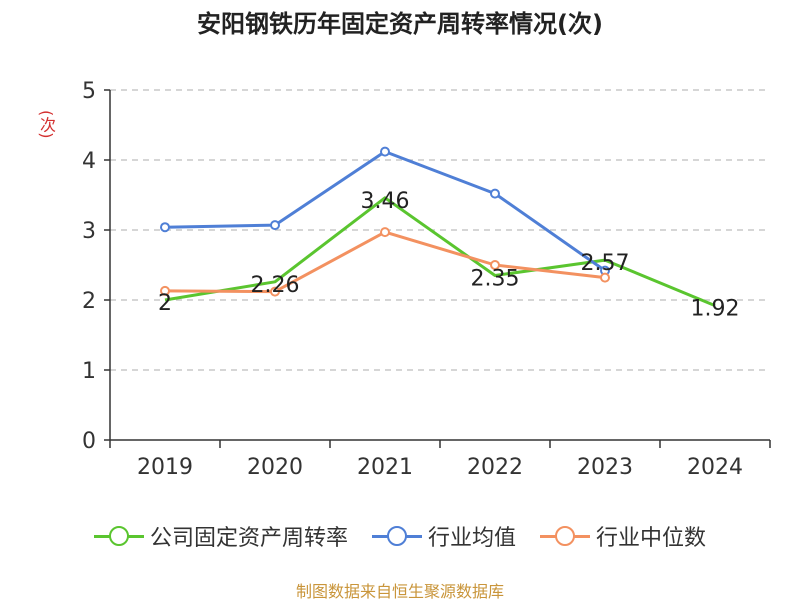 Image resolution: width=800 pixels, height=602 pixels. I want to click on legend: 公司固定资产周转率 行业均值 行业中位数, so click(400, 536).